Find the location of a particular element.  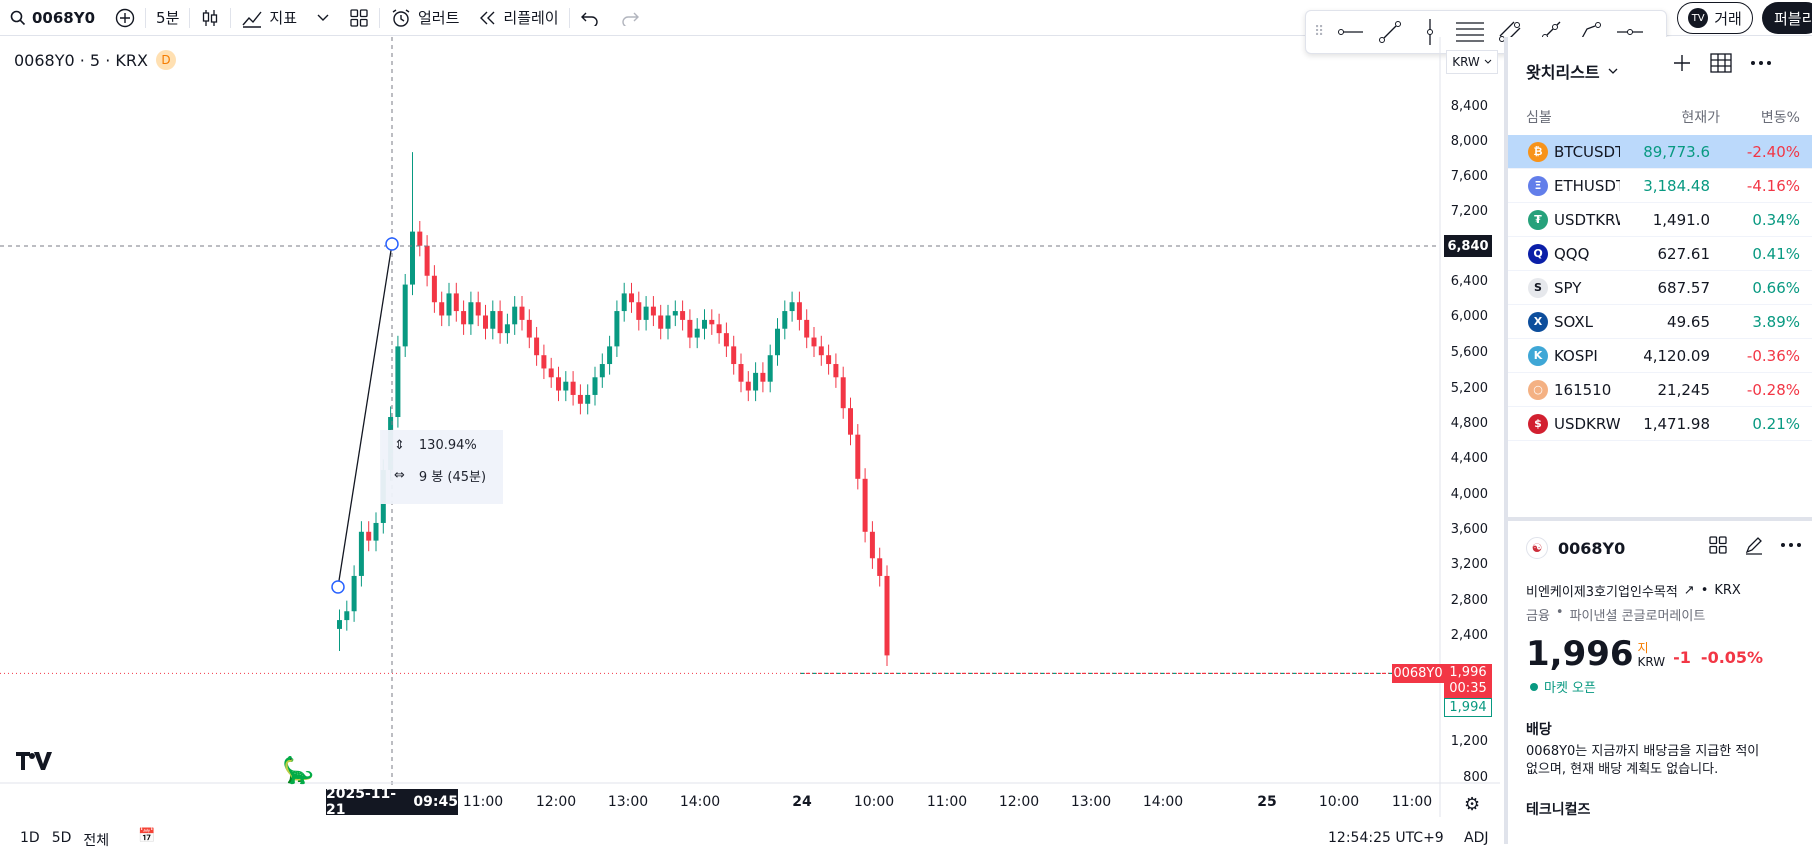

replay-button: 리플레이 is located at coordinates (518, 18).